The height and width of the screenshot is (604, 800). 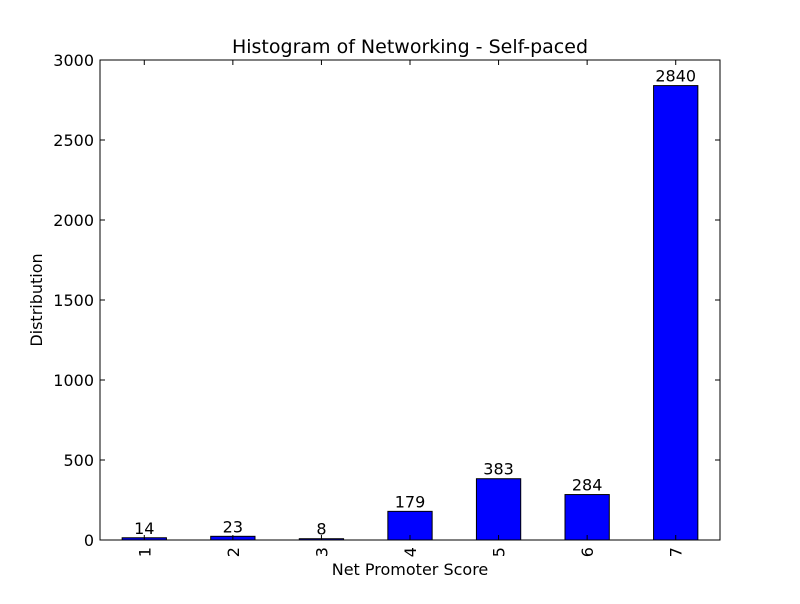 What do you see at coordinates (144, 552) in the screenshot?
I see `x-tick-label: 1` at bounding box center [144, 552].